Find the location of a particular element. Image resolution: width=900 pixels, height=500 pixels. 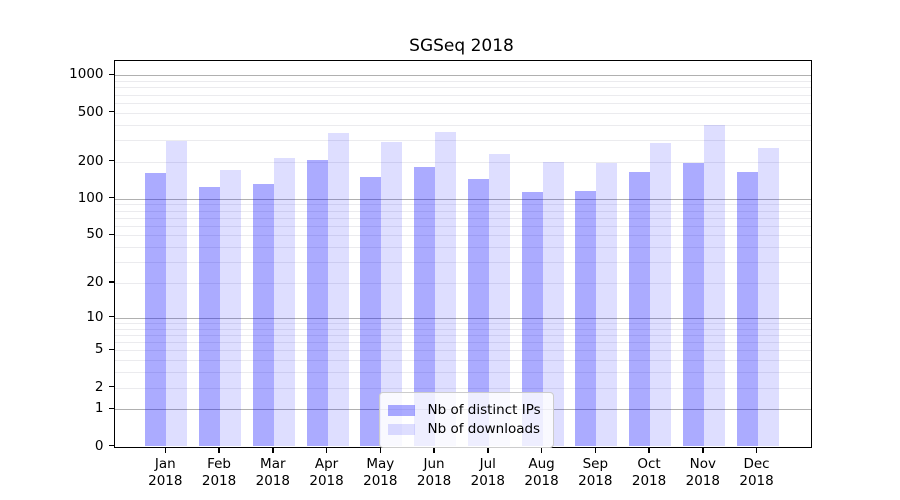

x-tick-label: Sep 2018 is located at coordinates (595, 473).